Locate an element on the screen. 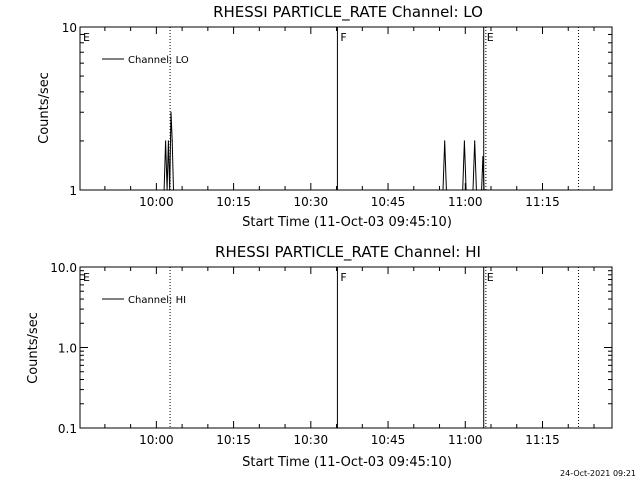  lo-y-axis-label: Counts/sec is located at coordinates (44, 108).